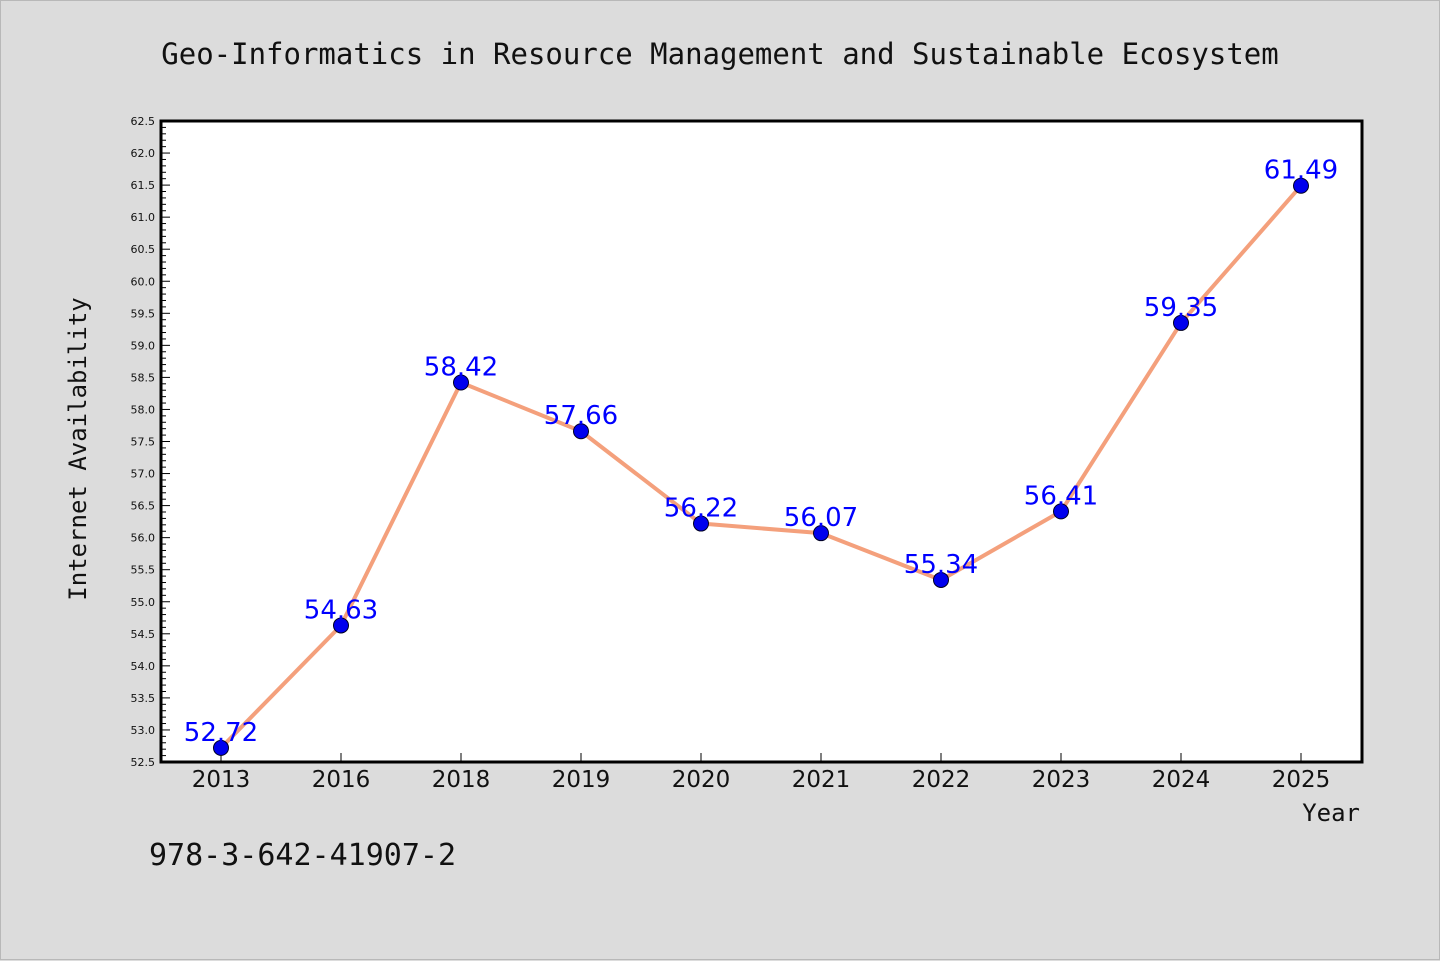  Describe the element at coordinates (78, 448) in the screenshot. I see `y-axis-title: Internet Availability` at that location.